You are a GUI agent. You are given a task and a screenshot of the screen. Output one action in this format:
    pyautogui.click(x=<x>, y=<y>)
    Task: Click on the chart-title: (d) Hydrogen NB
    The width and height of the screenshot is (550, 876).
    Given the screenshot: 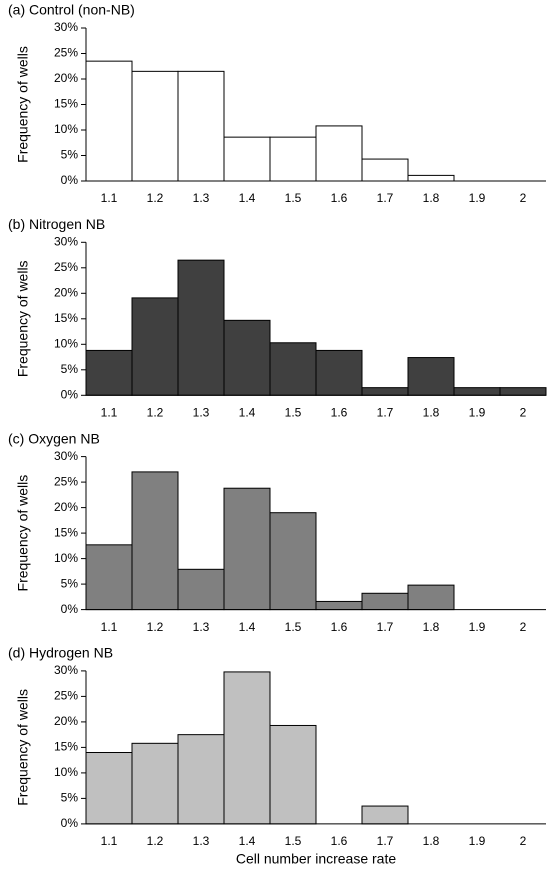 What is the action you would take?
    pyautogui.click(x=60, y=653)
    